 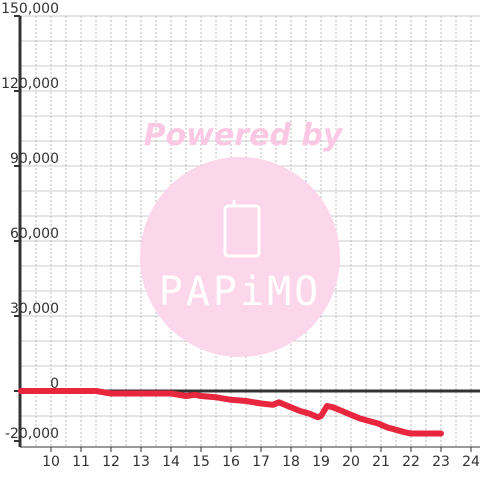 What do you see at coordinates (471, 462) in the screenshot?
I see `x-tick-label: 24` at bounding box center [471, 462].